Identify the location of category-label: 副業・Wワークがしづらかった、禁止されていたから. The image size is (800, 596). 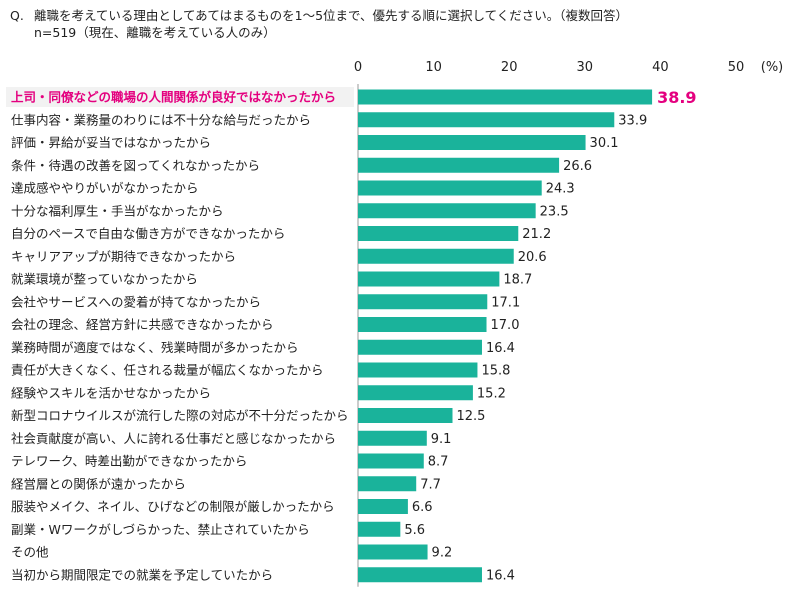
(160, 529).